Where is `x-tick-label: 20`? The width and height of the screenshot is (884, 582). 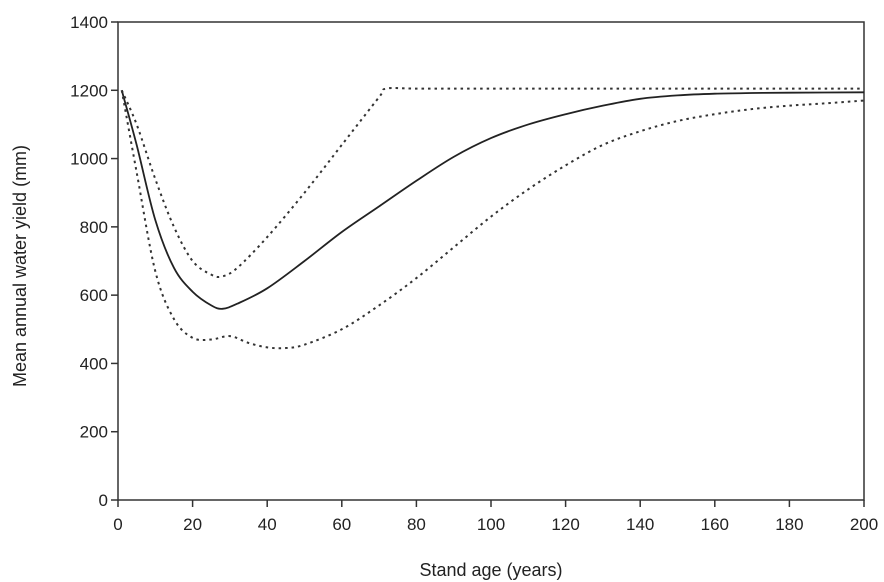 x-tick-label: 20 is located at coordinates (192, 524).